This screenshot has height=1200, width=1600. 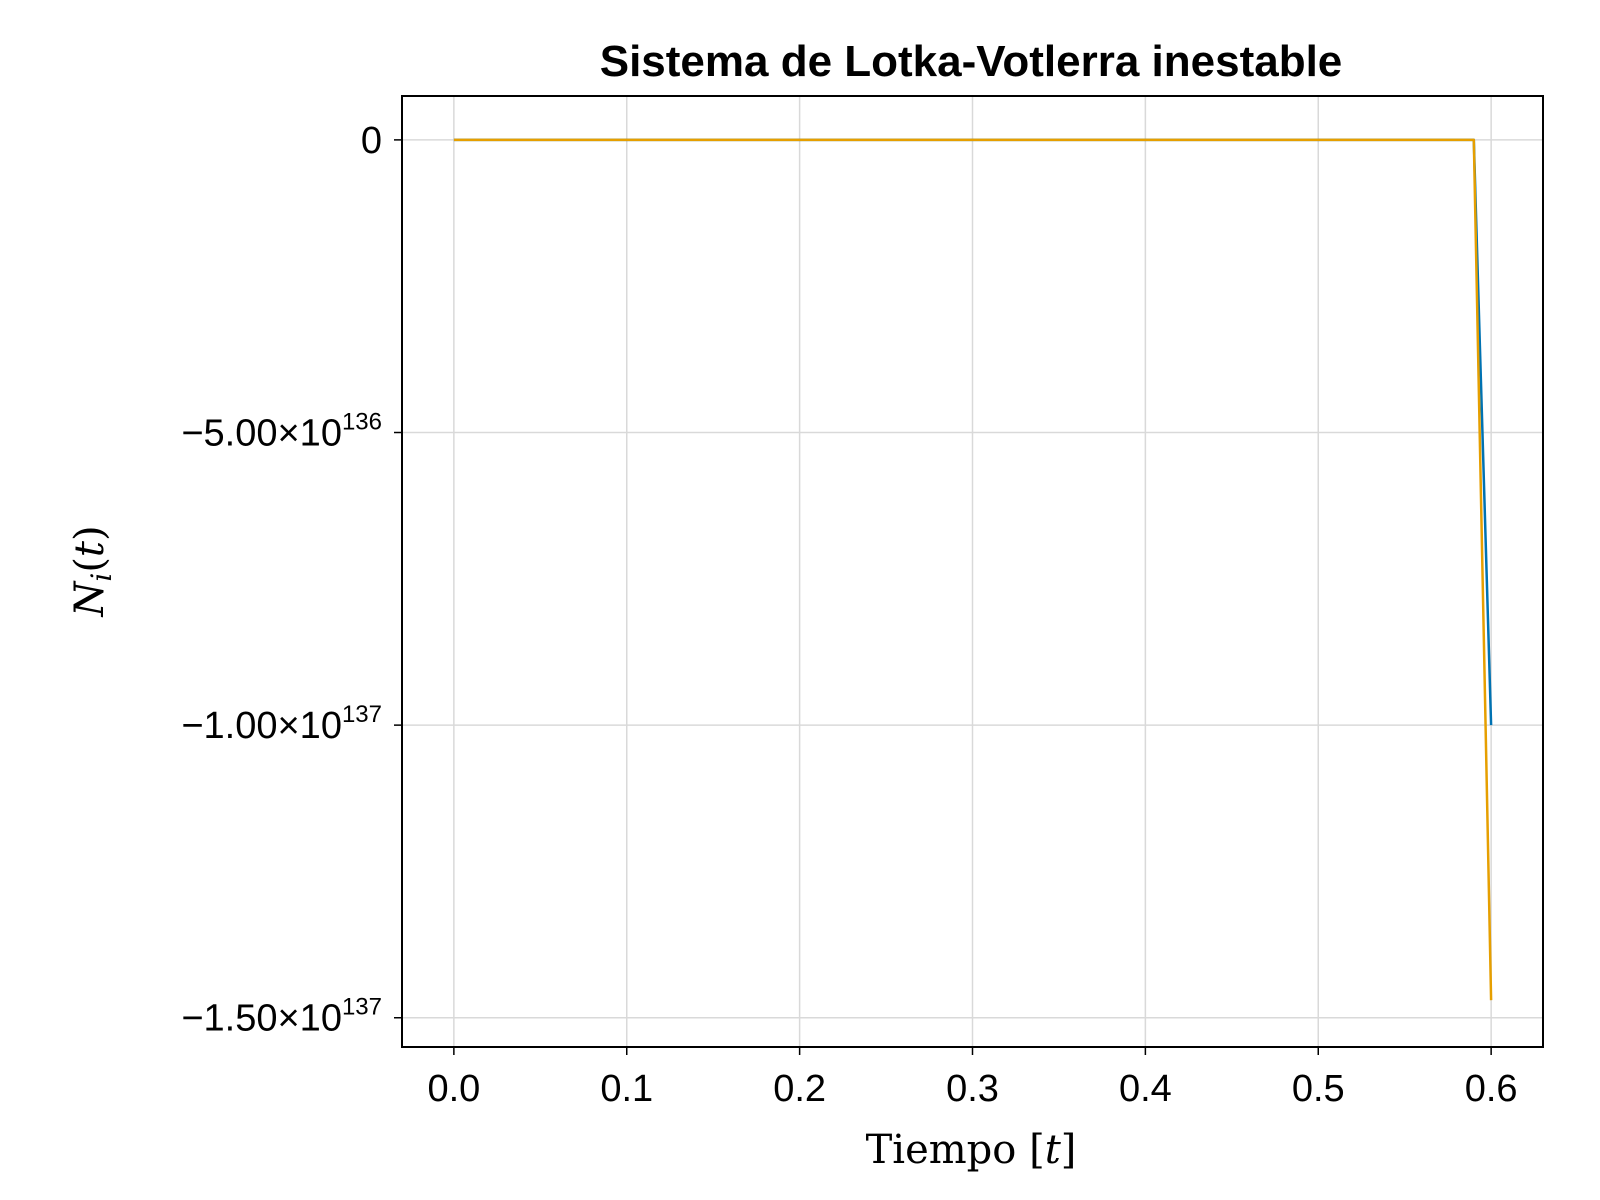 What do you see at coordinates (971, 61) in the screenshot?
I see `chart-title: Sistema de Lotka-Votlerra inestable` at bounding box center [971, 61].